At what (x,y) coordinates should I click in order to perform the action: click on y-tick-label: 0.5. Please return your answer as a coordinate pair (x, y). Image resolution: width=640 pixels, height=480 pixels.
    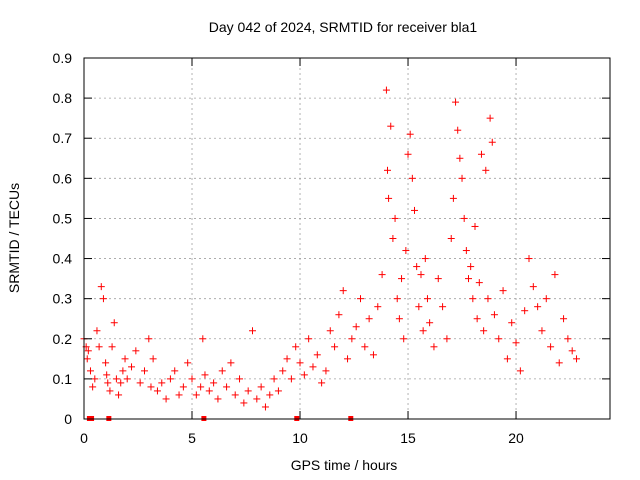
    Looking at the image, I should click on (63, 218).